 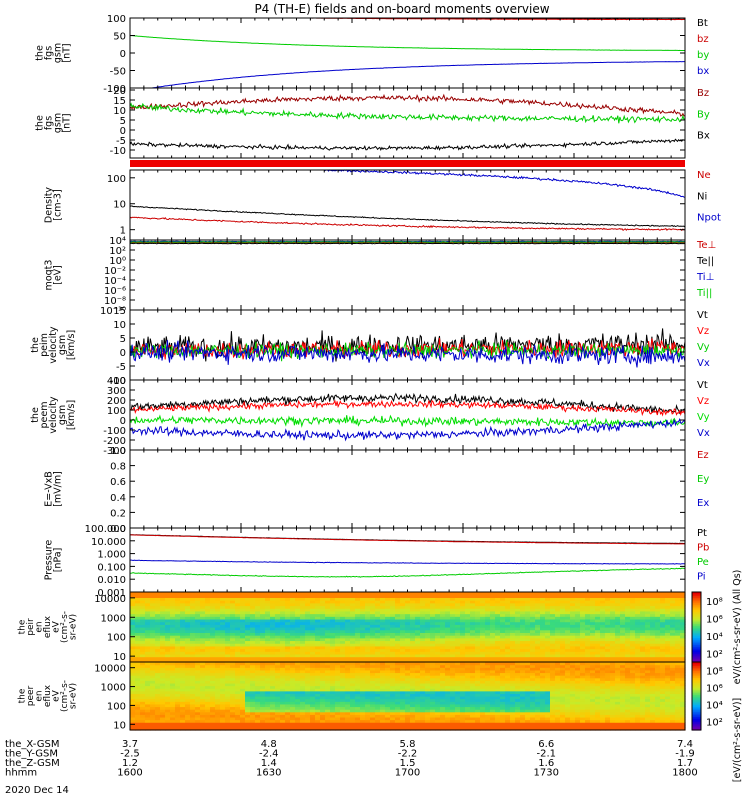 What do you see at coordinates (62, 415) in the screenshot?
I see `y-axis-label: gsm` at bounding box center [62, 415].